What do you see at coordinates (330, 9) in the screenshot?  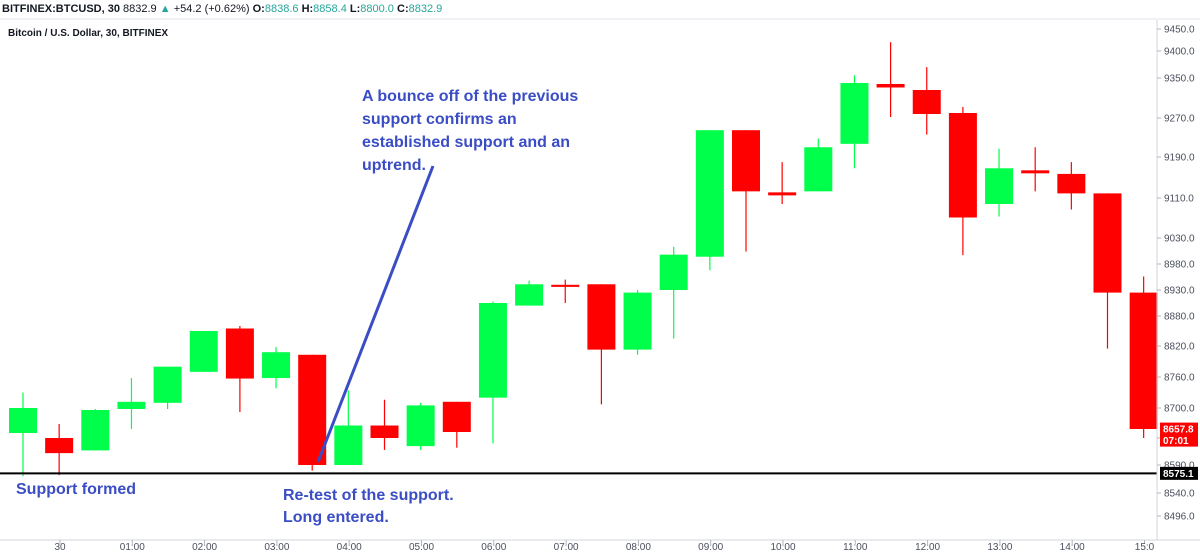 I see `high-value: 8858.4` at bounding box center [330, 9].